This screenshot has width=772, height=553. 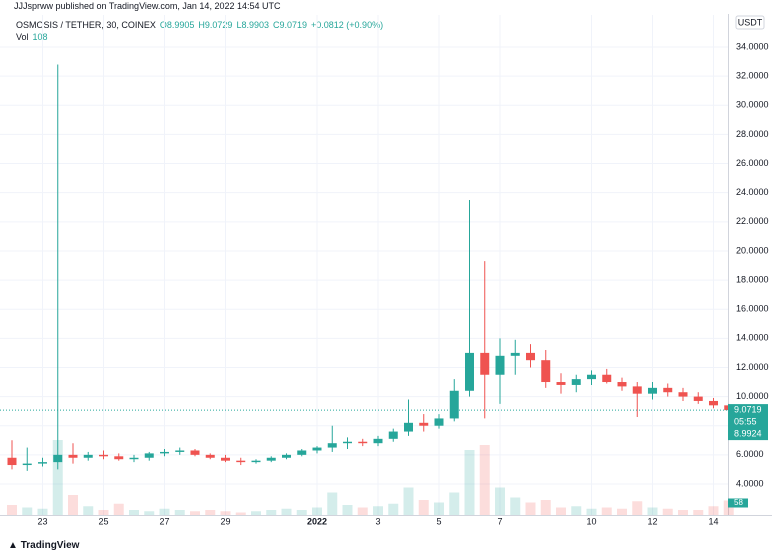 What do you see at coordinates (748, 409) in the screenshot?
I see `last-price-label: 9.0719` at bounding box center [748, 409].